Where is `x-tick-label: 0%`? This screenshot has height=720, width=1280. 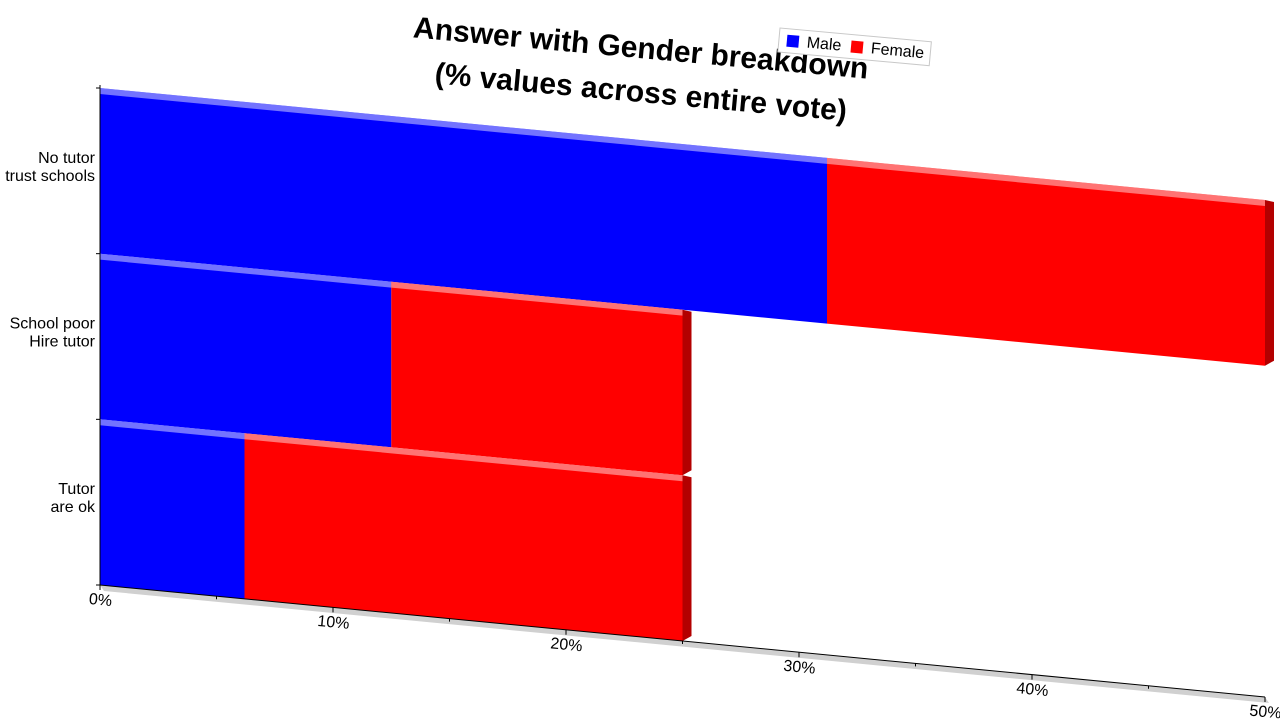 x-tick-label: 0% is located at coordinates (100, 600).